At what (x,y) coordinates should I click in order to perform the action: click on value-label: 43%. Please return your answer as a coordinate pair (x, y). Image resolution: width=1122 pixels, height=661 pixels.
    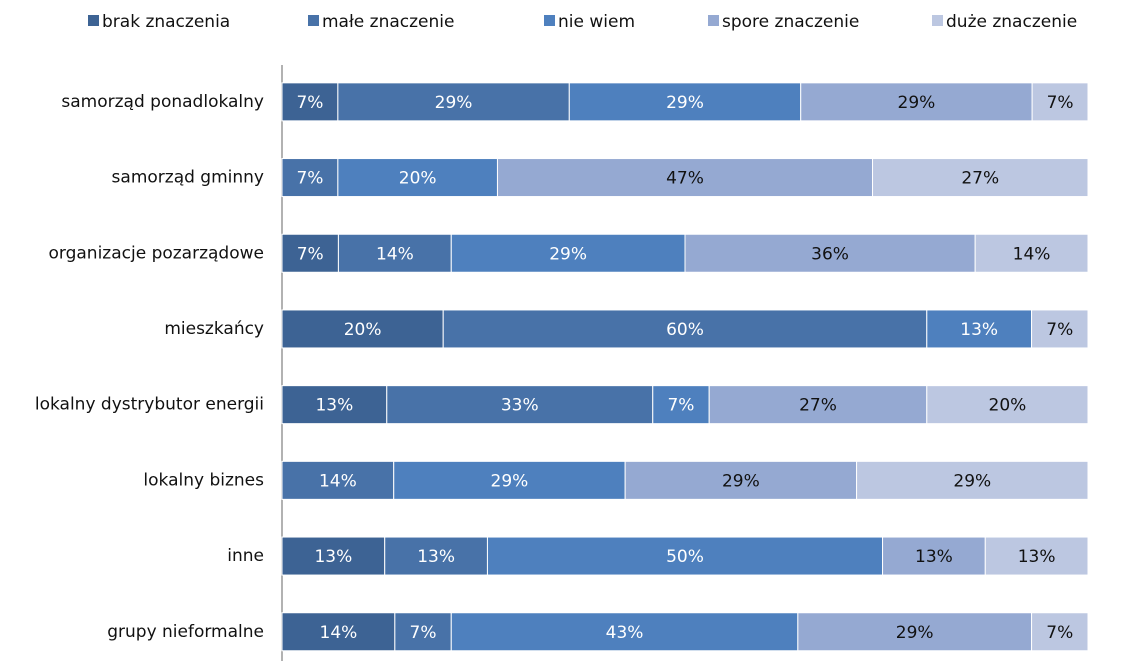
    Looking at the image, I should click on (625, 633).